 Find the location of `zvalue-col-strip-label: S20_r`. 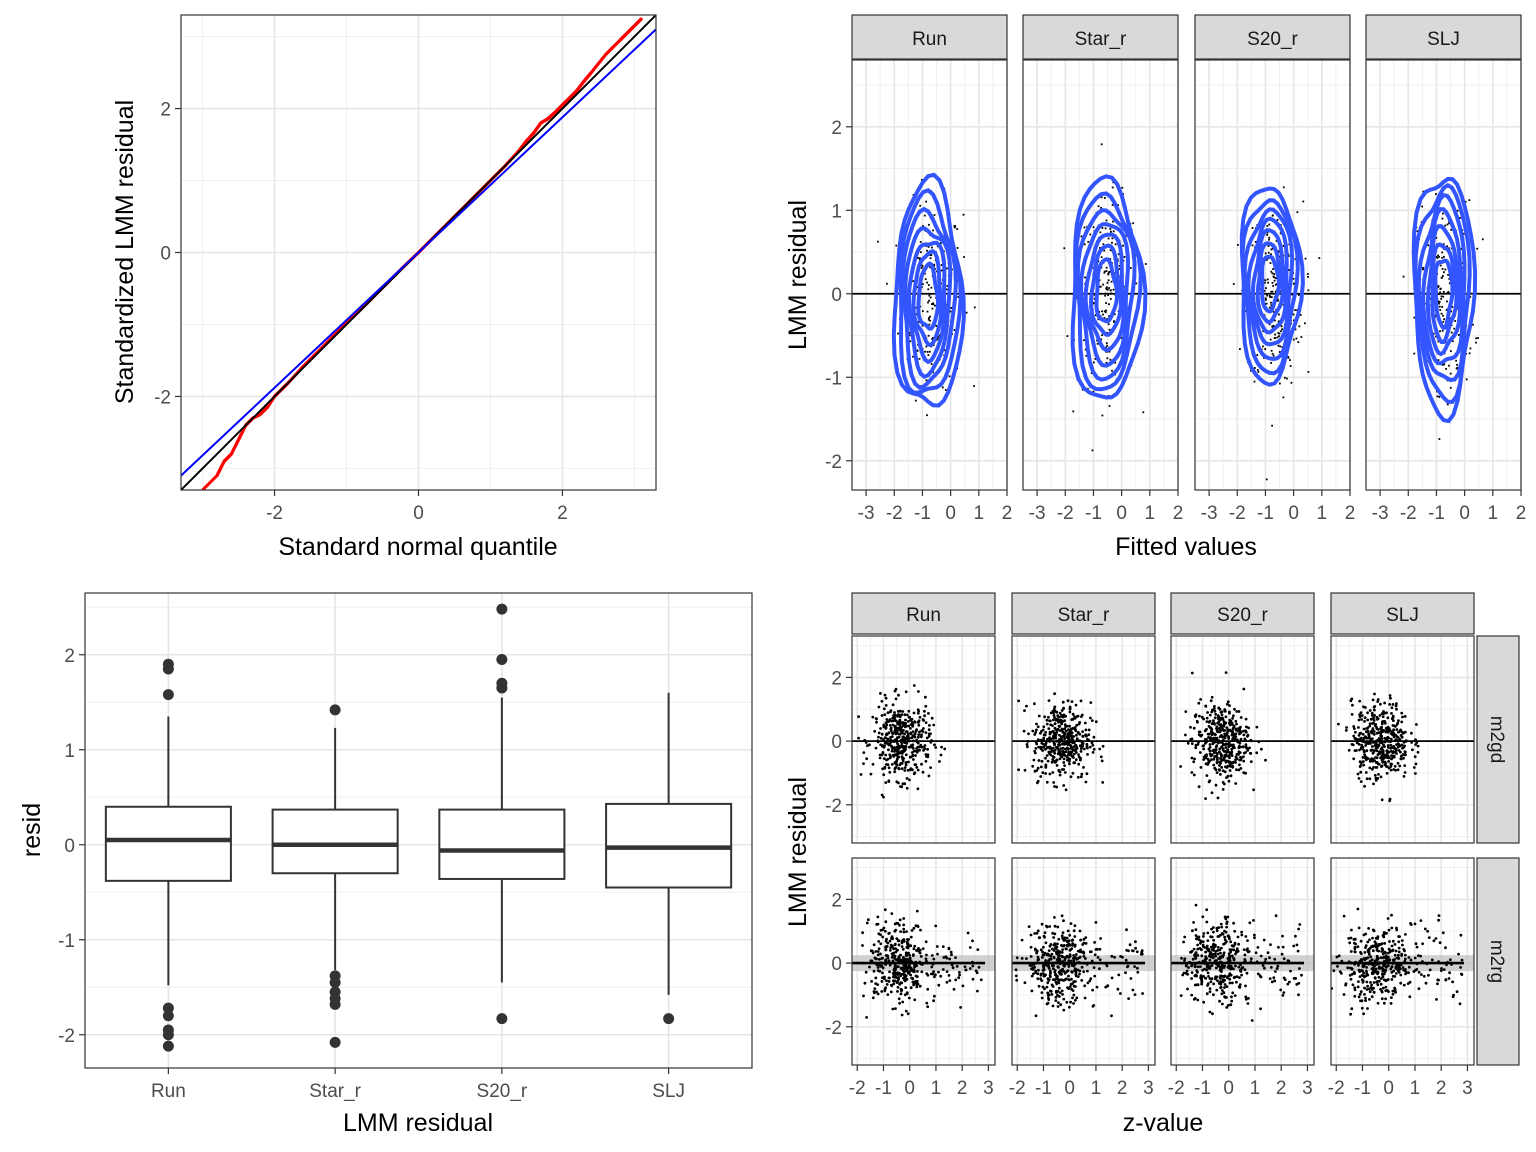

zvalue-col-strip-label: S20_r is located at coordinates (1242, 615).